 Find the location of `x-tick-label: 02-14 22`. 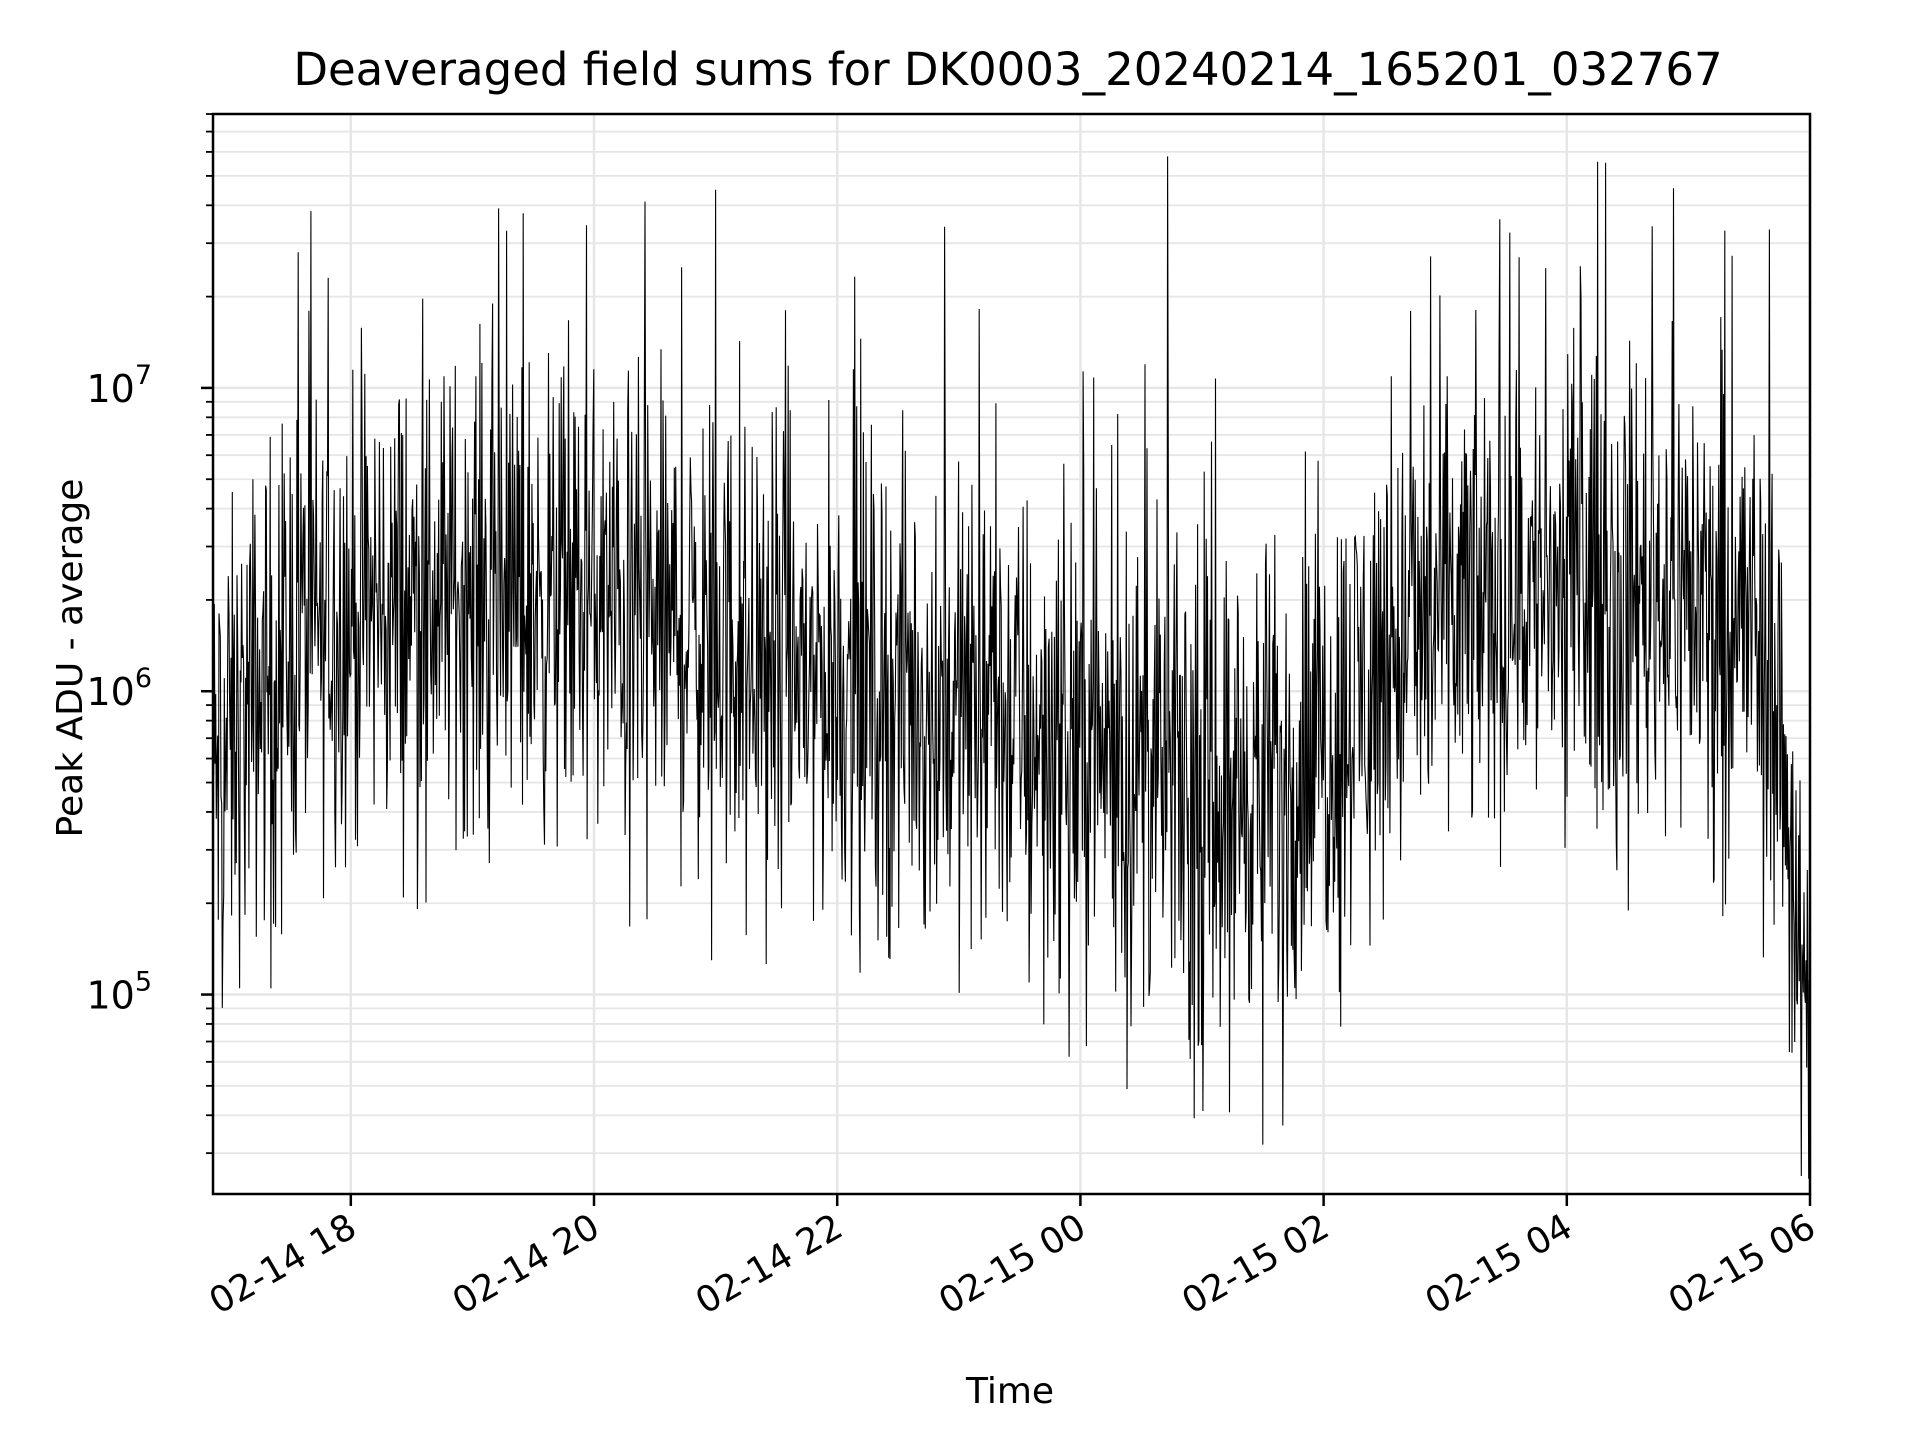

x-tick-label: 02-14 22 is located at coordinates (769, 1264).